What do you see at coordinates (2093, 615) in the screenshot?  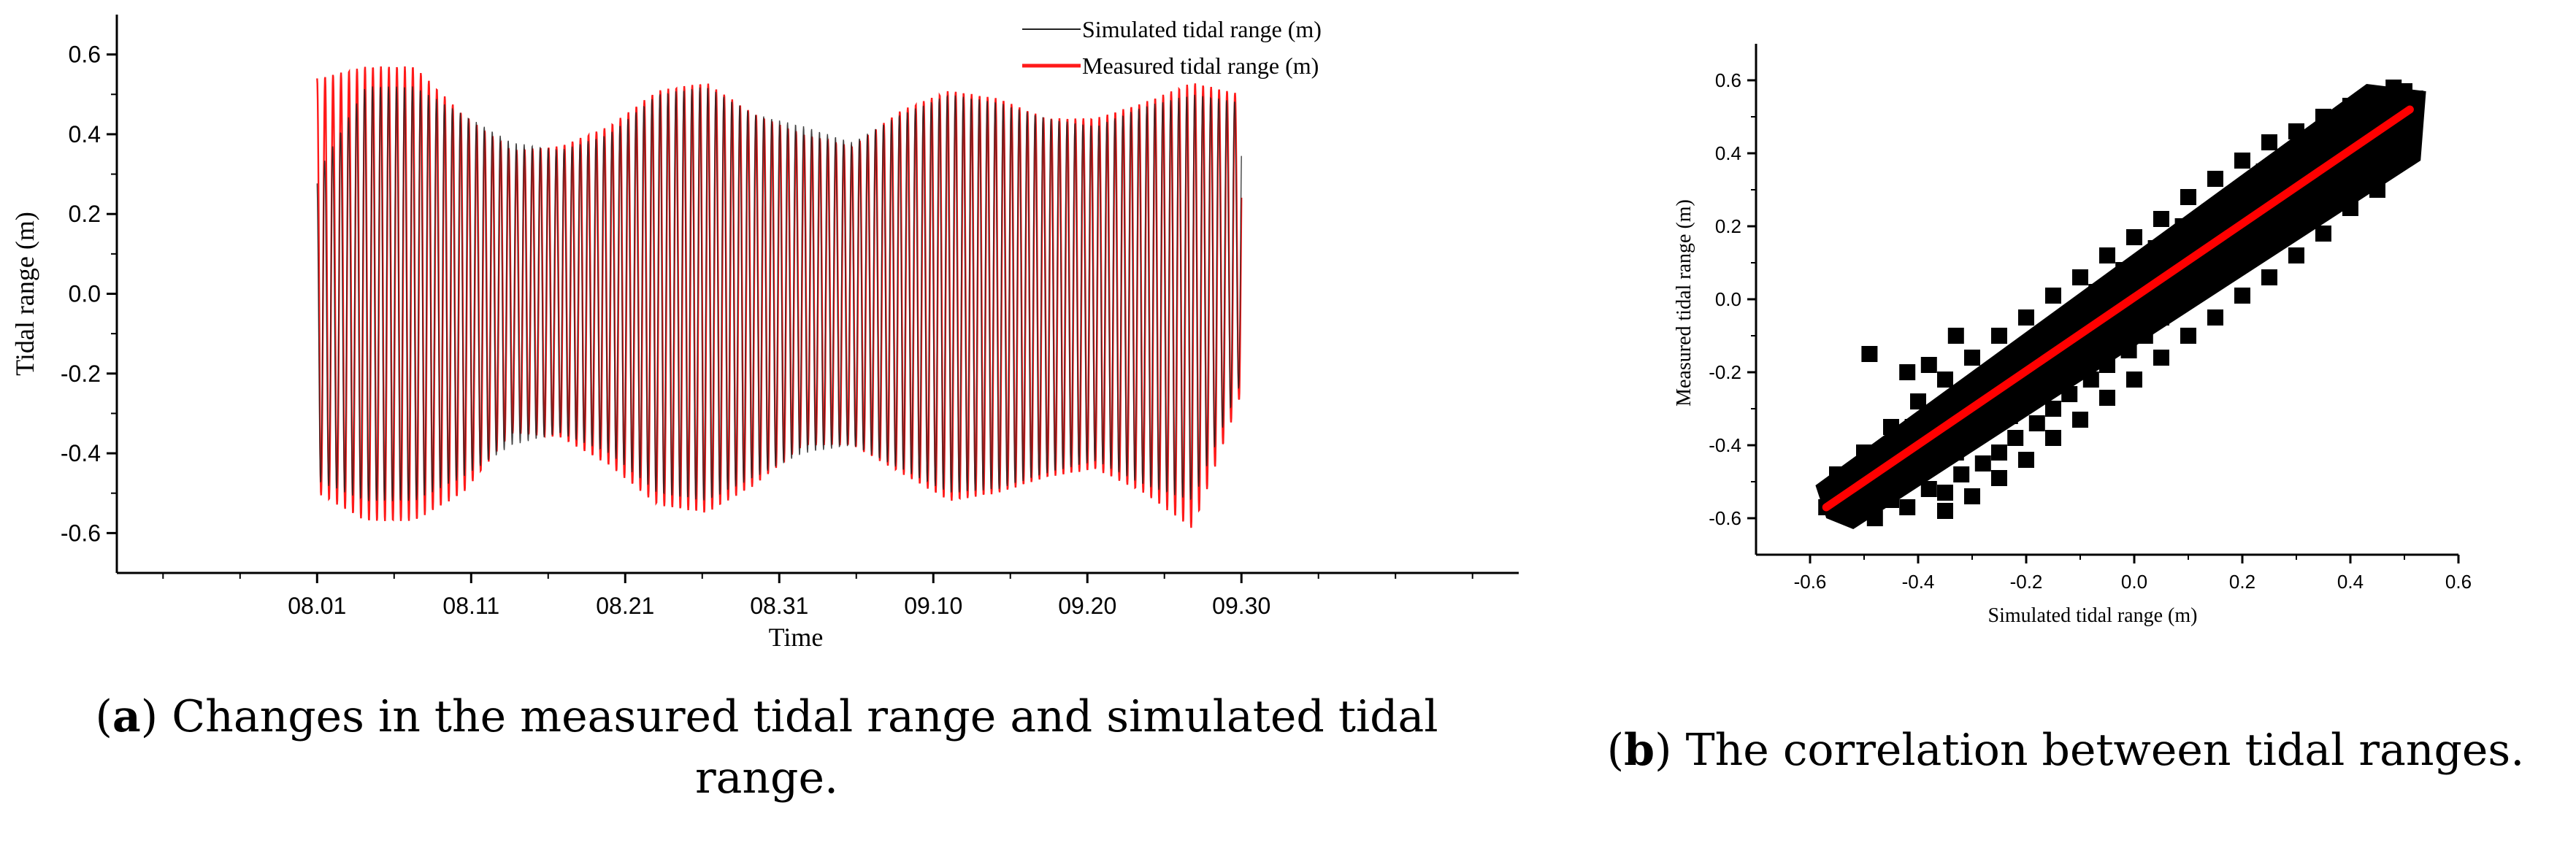 I see `x-axis-title: Simulated tidal range (m)` at bounding box center [2093, 615].